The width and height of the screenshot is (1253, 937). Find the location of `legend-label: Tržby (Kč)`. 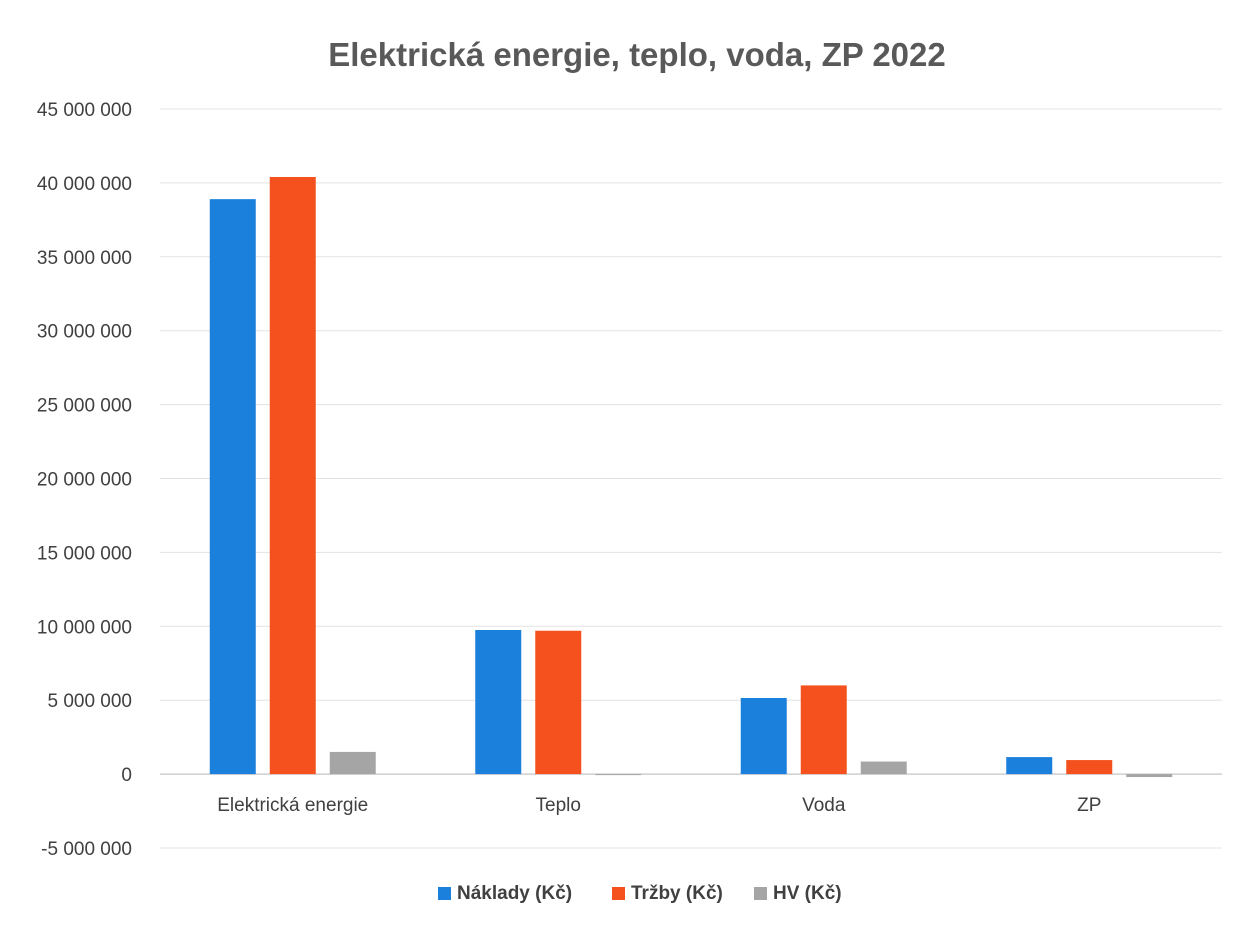

legend-label: Tržby (Kč) is located at coordinates (677, 893).